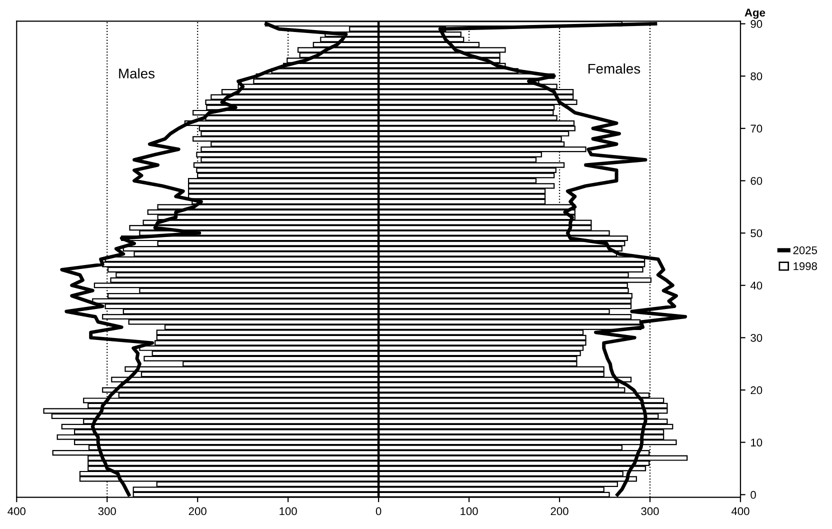 The width and height of the screenshot is (832, 529). What do you see at coordinates (756, 390) in the screenshot?
I see `y-tick-label: 20` at bounding box center [756, 390].